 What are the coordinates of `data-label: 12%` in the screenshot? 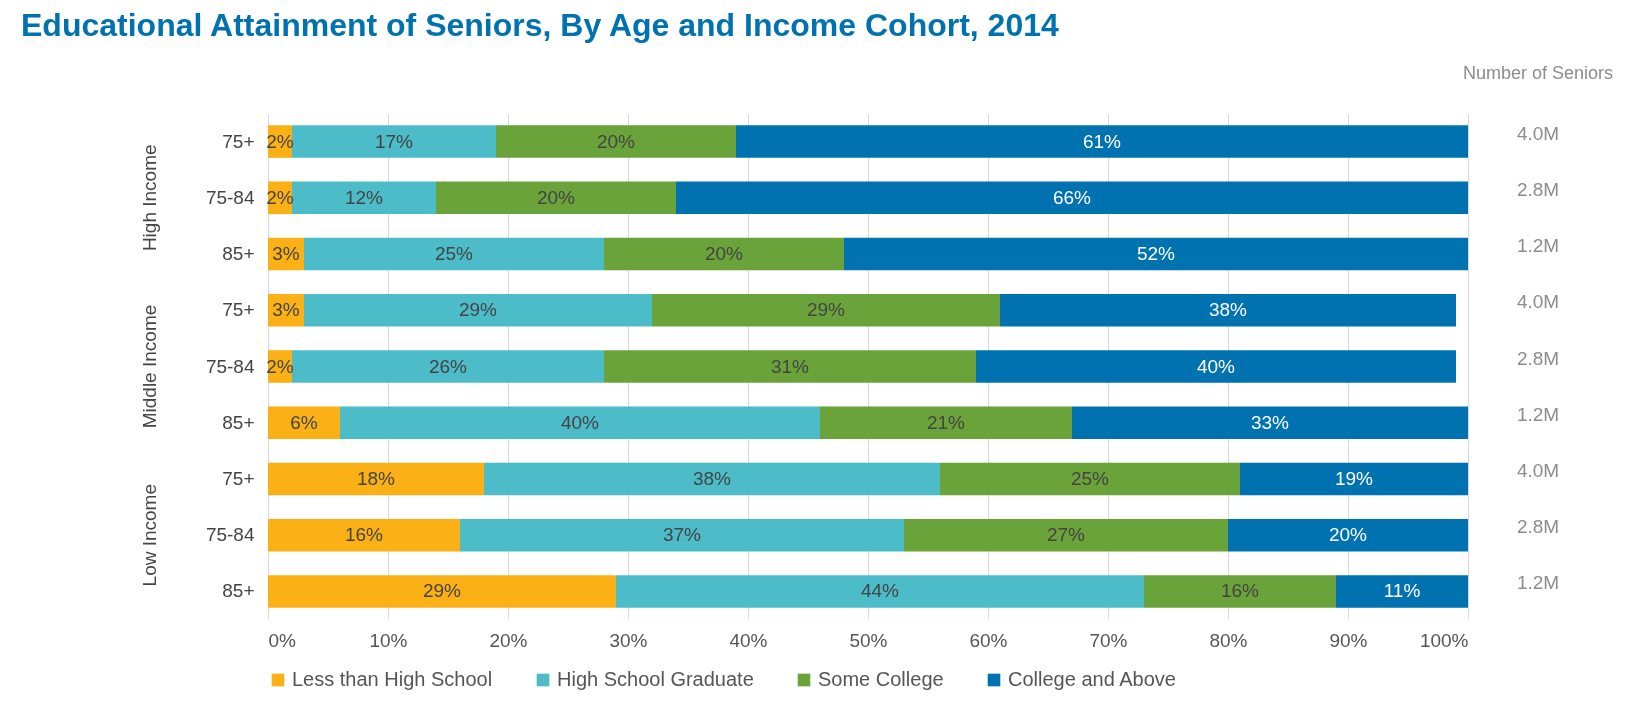 It's located at (364, 197).